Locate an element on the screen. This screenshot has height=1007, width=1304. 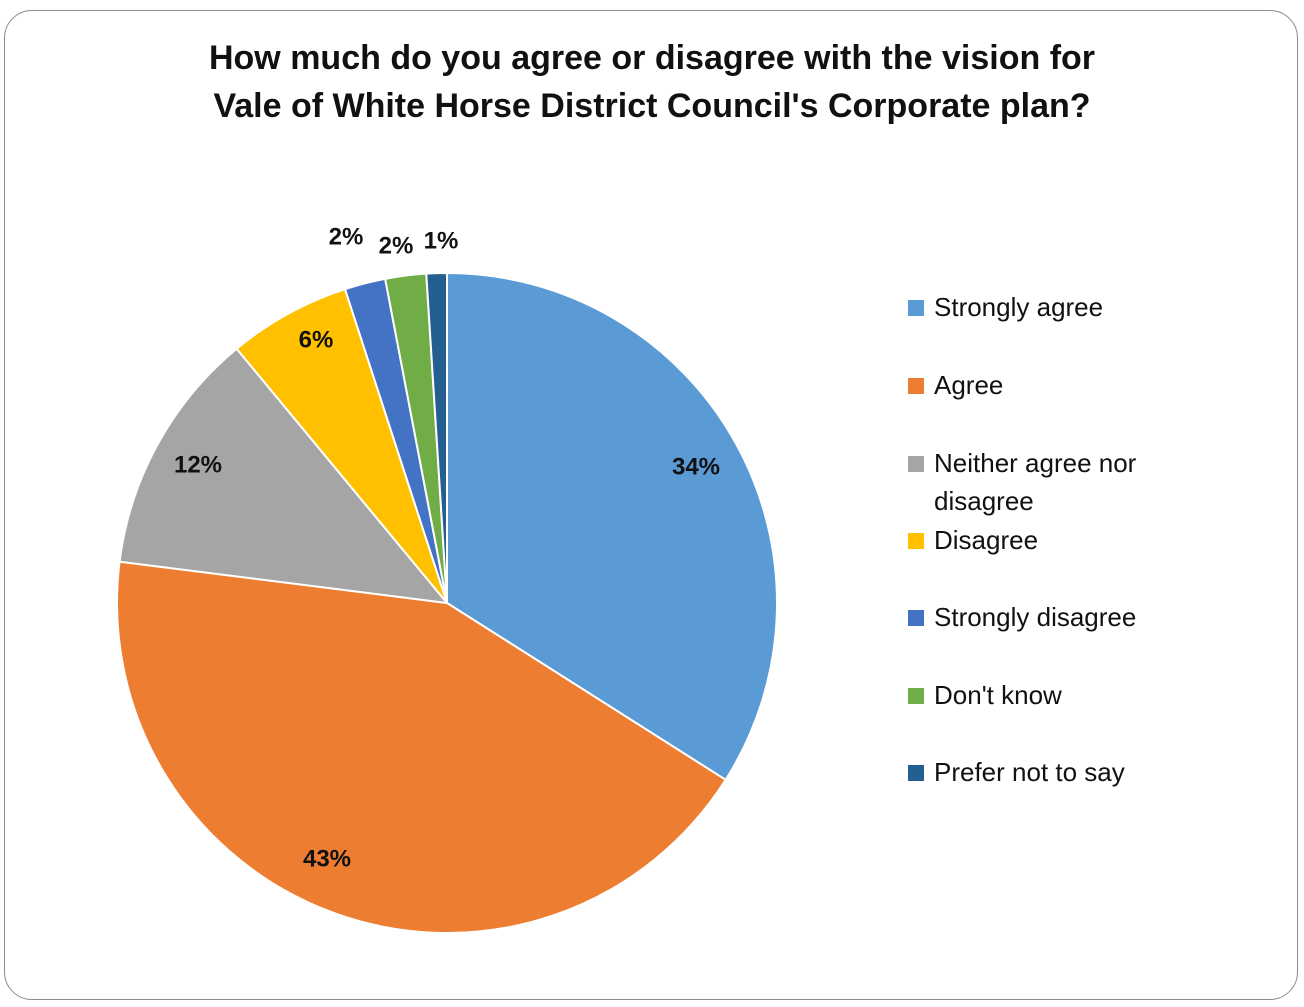
legend-label-disagree: Disagree is located at coordinates (986, 540).